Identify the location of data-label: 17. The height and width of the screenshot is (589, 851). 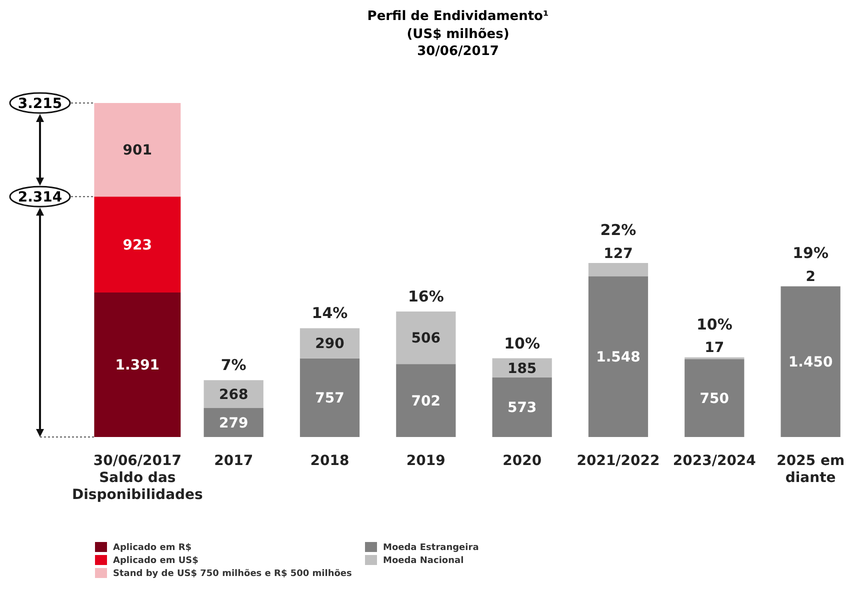
(714, 348).